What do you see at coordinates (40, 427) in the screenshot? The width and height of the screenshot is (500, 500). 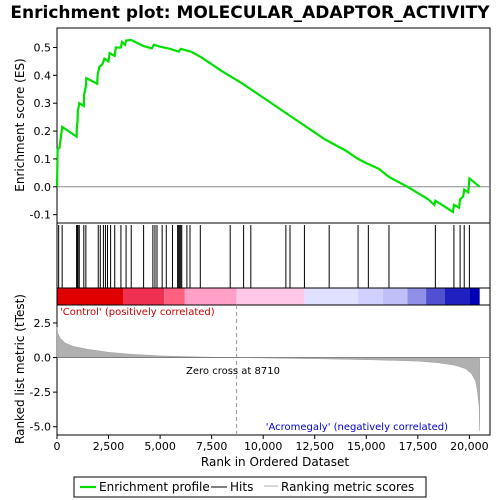 I see `metric-tick-label: -5.0` at bounding box center [40, 427].